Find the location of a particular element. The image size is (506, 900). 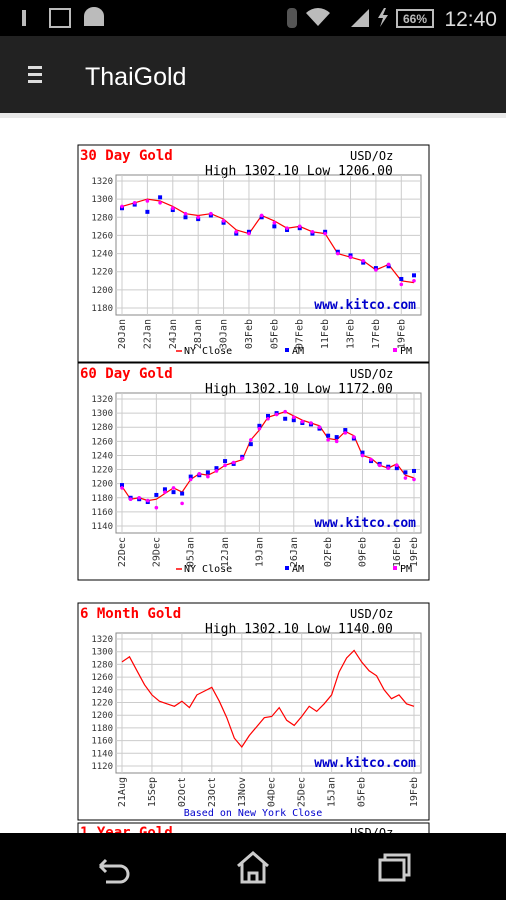

image-icon is located at coordinates (60, 18).